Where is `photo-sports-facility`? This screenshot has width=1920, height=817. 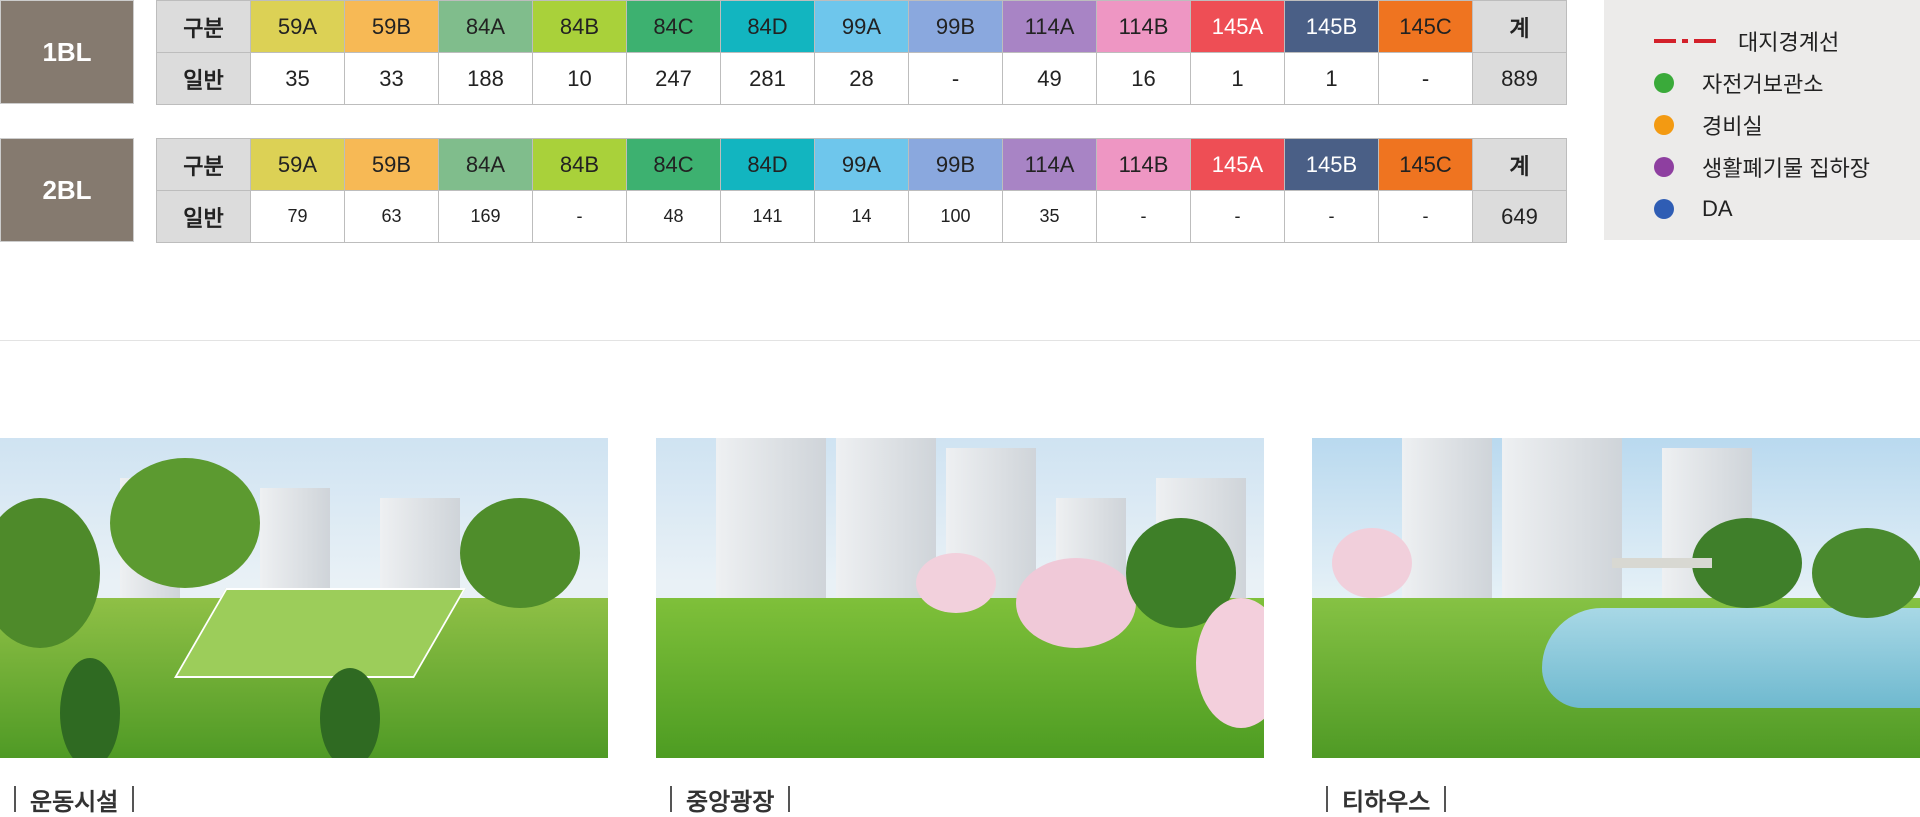
photo-sports-facility is located at coordinates (304, 598).